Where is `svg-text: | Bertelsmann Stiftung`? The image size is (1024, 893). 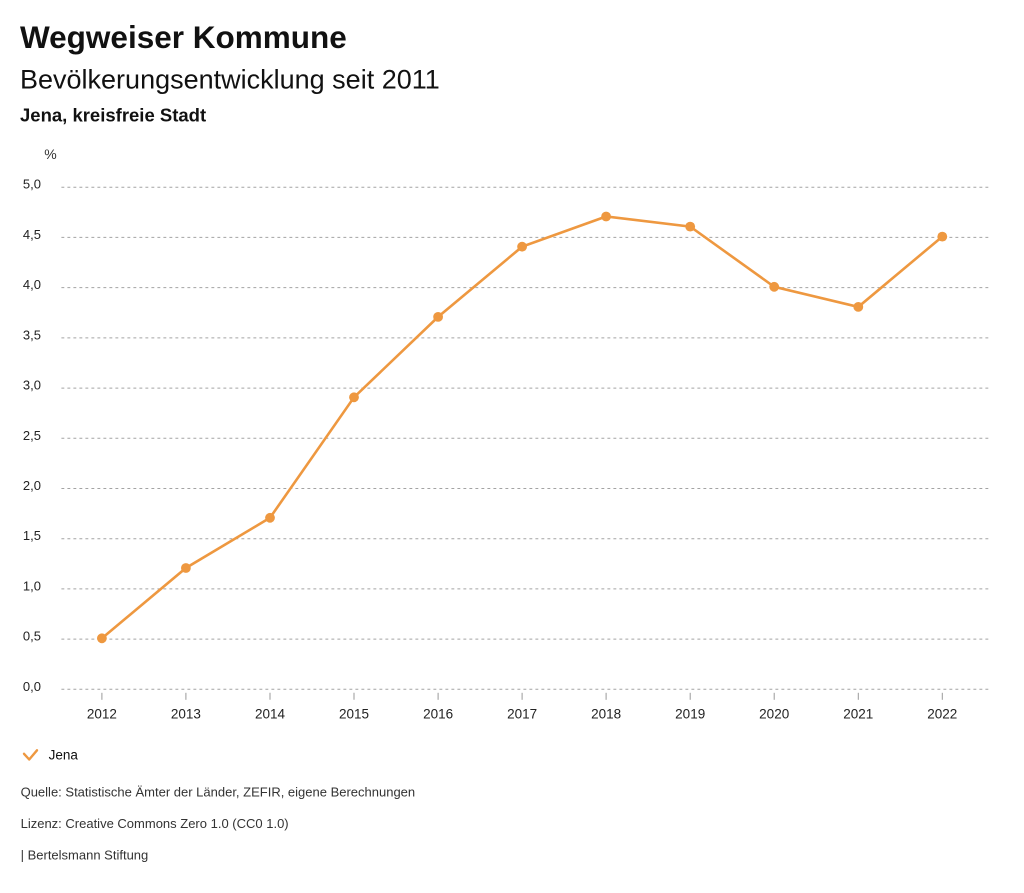 svg-text: | Bertelsmann Stiftung is located at coordinates (85, 855).